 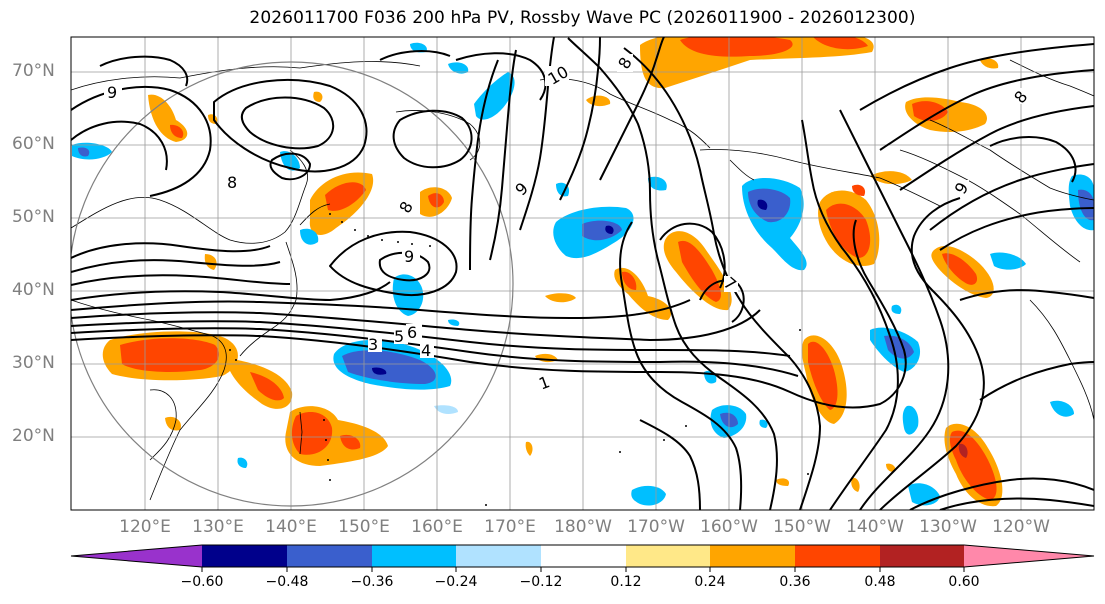 I want to click on lon-label: 150°W, so click(x=802, y=527).